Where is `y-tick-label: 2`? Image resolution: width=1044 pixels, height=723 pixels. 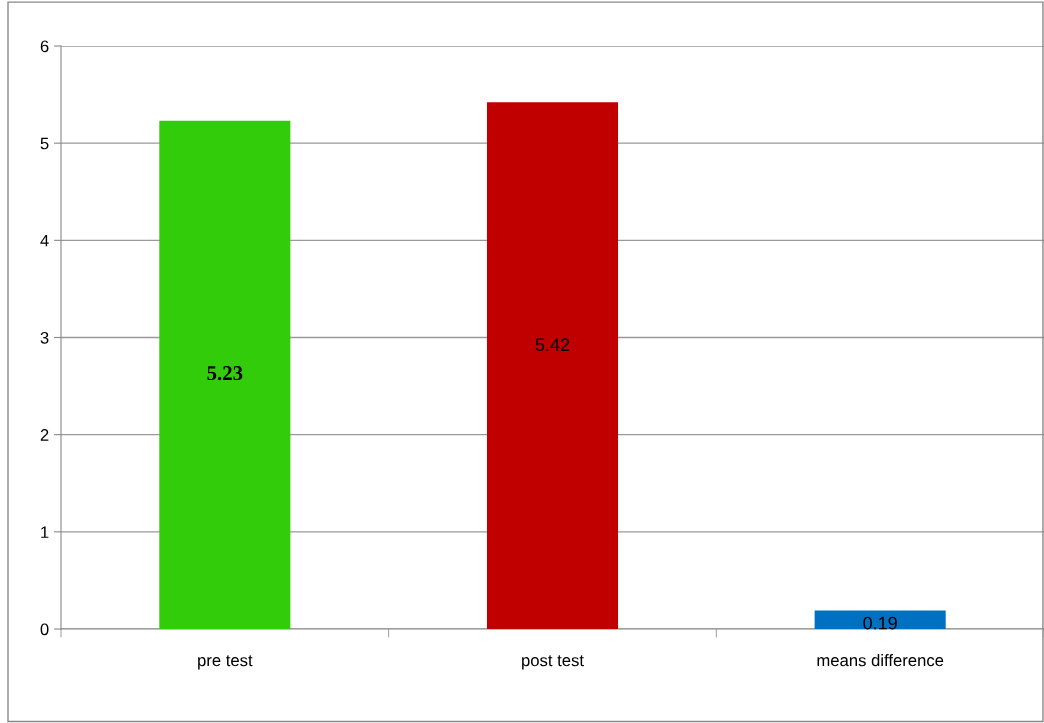
y-tick-label: 2 is located at coordinates (44, 435).